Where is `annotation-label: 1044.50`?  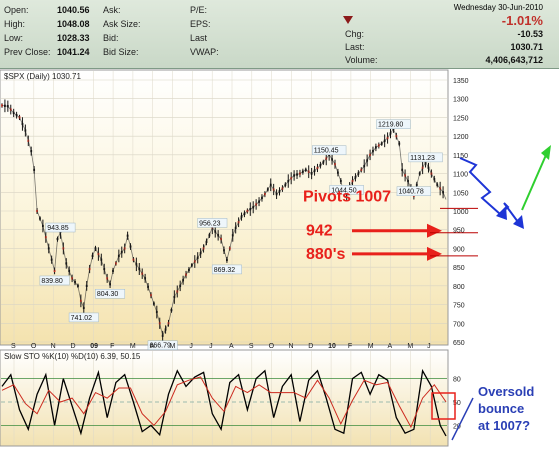 annotation-label: 1044.50 is located at coordinates (343, 190).